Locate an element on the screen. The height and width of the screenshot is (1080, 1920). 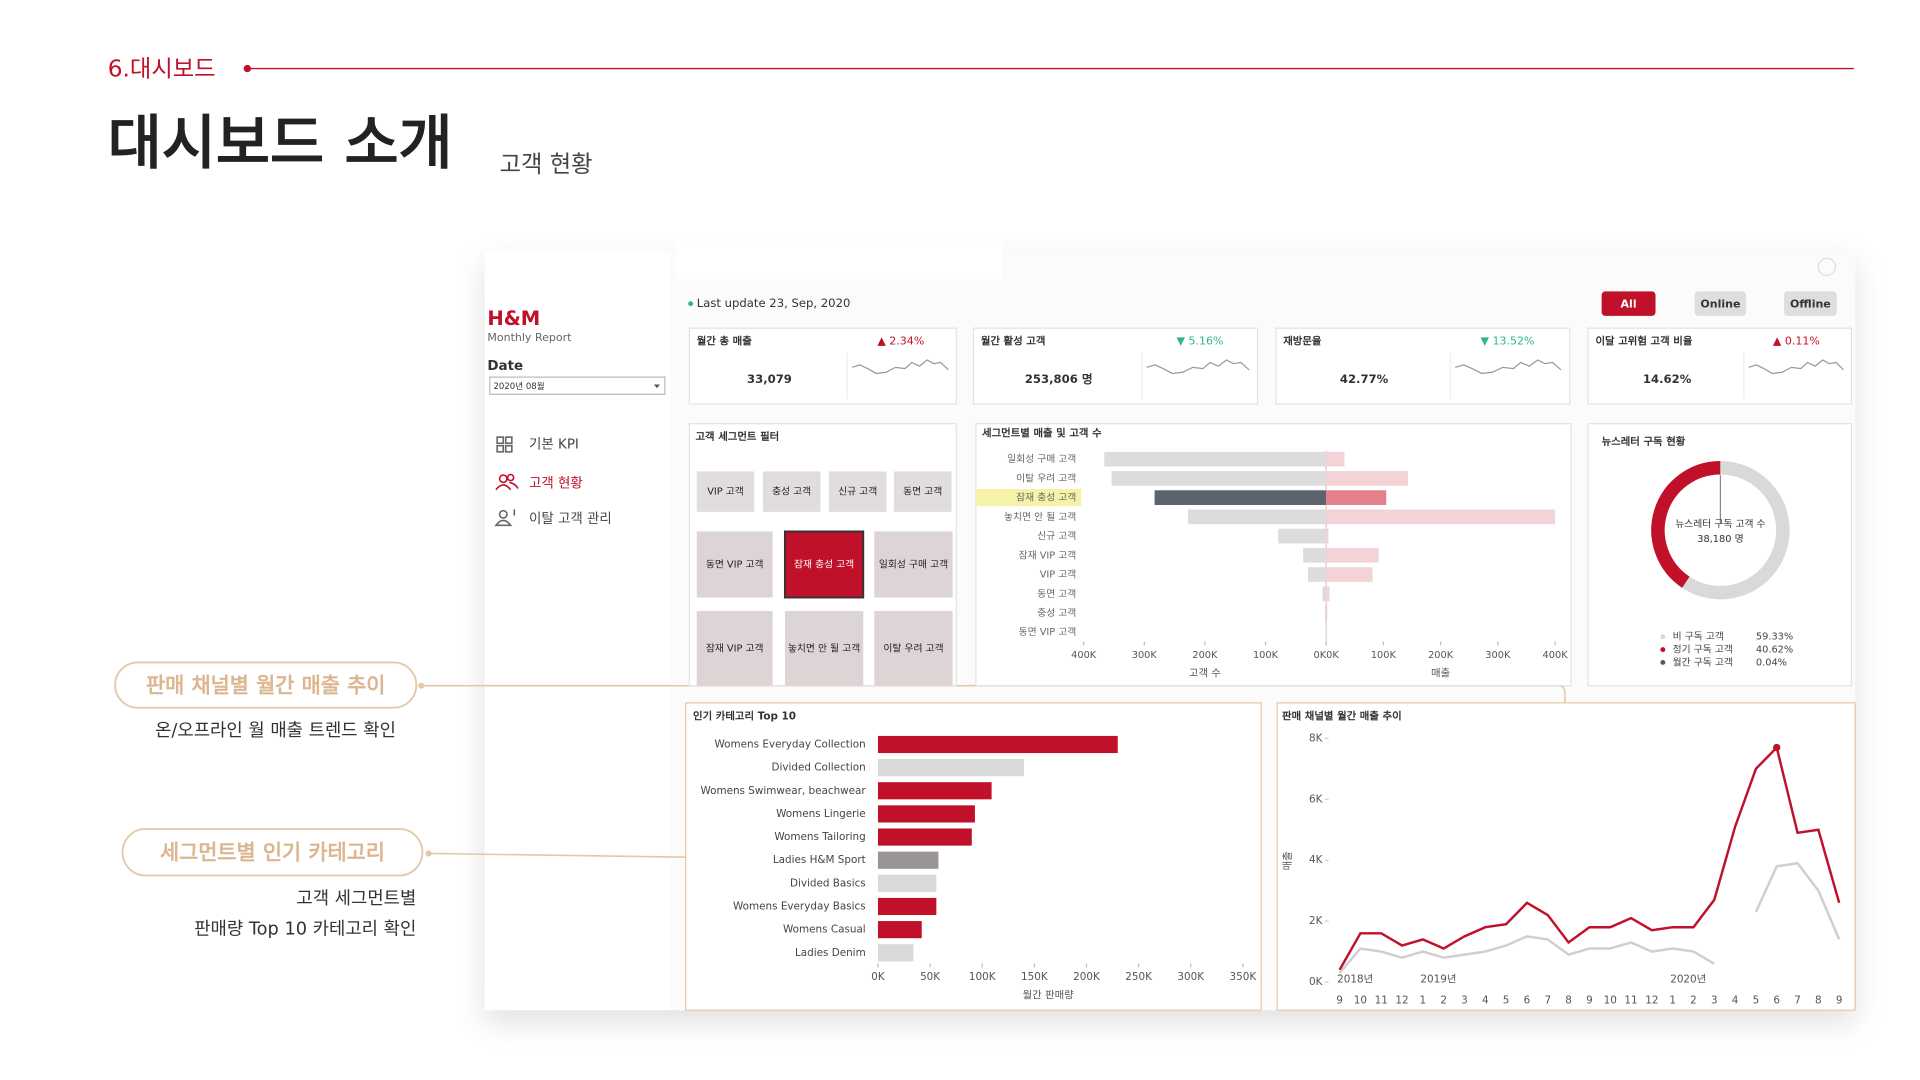
callout-title: 판매 채널별 월간 매출 추이 is located at coordinates (265, 685).